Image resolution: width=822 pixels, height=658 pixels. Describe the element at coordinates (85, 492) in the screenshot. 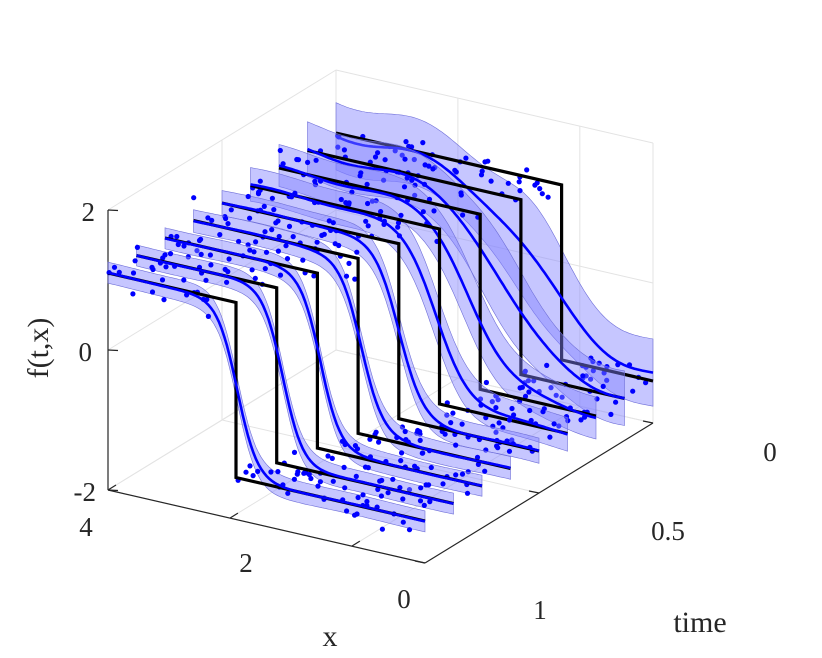

I see `z-tick-label-bottom: -2` at that location.